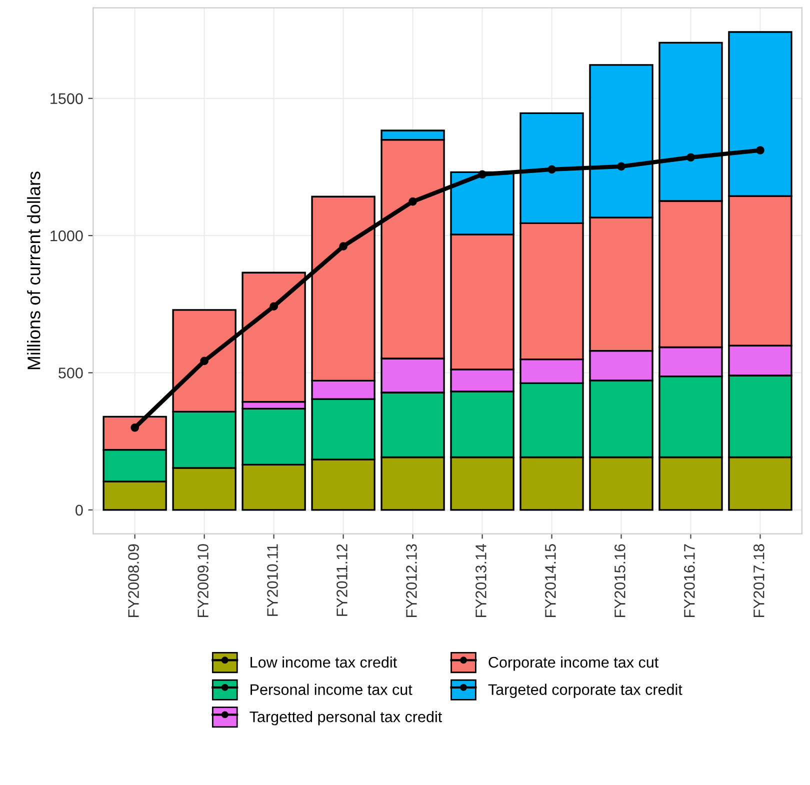  I want to click on x-tick-label: FY2008.09, so click(133, 581).